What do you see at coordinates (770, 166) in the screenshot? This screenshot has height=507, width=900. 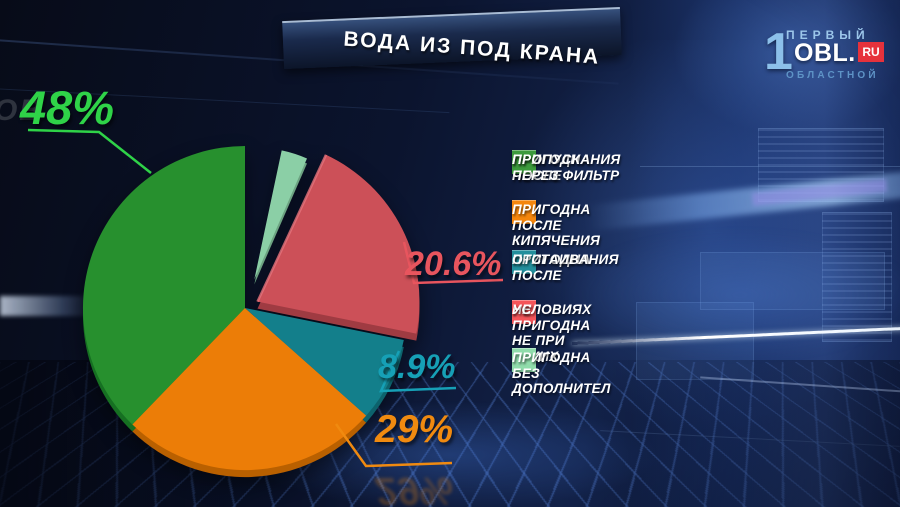 I see `bg-thin-line` at bounding box center [770, 166].